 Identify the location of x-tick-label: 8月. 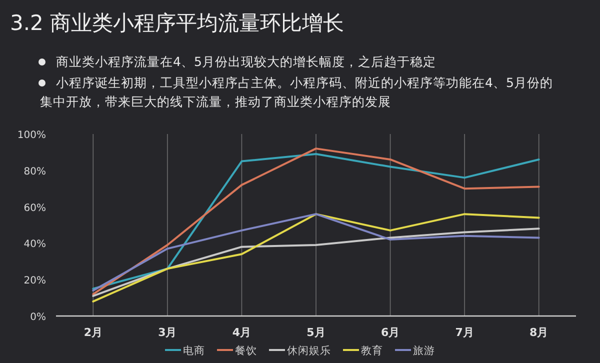
(539, 332).